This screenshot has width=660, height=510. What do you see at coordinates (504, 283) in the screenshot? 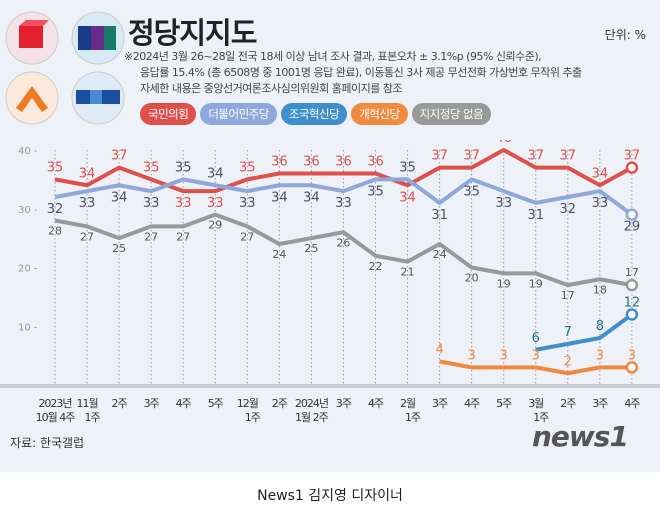
I see `data-label: 19` at bounding box center [504, 283].